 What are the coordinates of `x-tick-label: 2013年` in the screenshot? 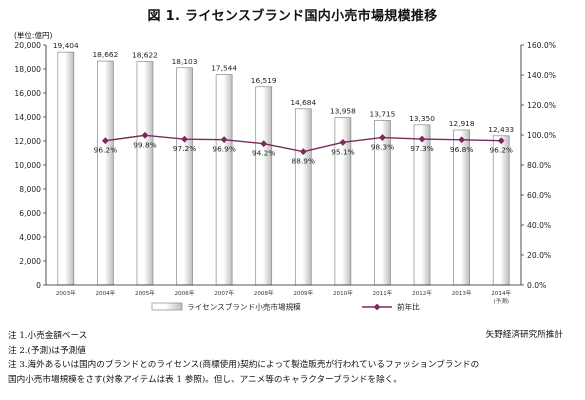 It's located at (462, 293).